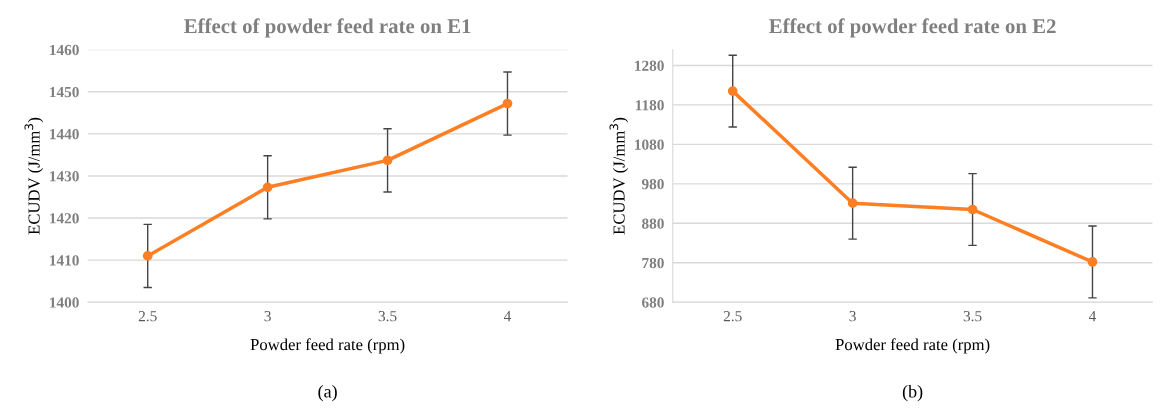 The width and height of the screenshot is (1170, 414). Describe the element at coordinates (649, 105) in the screenshot. I see `y-tick-label: 1180` at that location.